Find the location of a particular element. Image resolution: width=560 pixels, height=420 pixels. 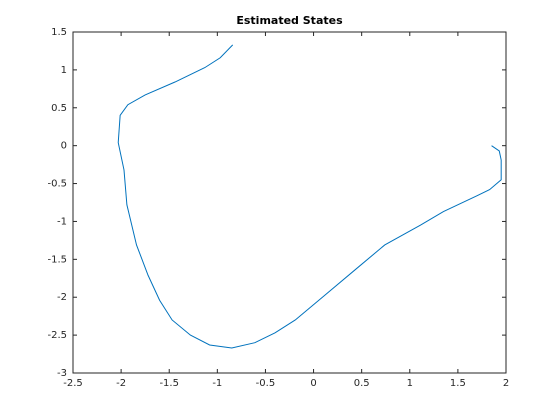

x-tick-label: -0.5 is located at coordinates (266, 383).